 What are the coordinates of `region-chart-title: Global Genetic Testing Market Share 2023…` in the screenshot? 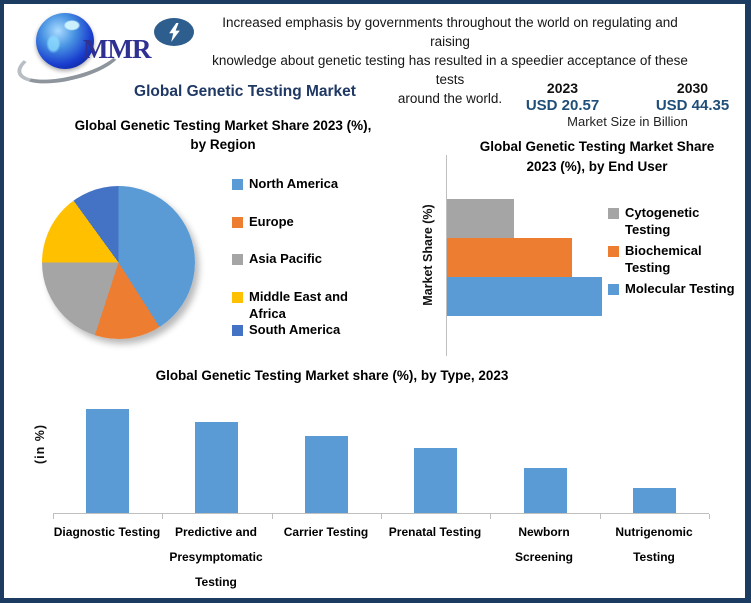 It's located at (223, 135).